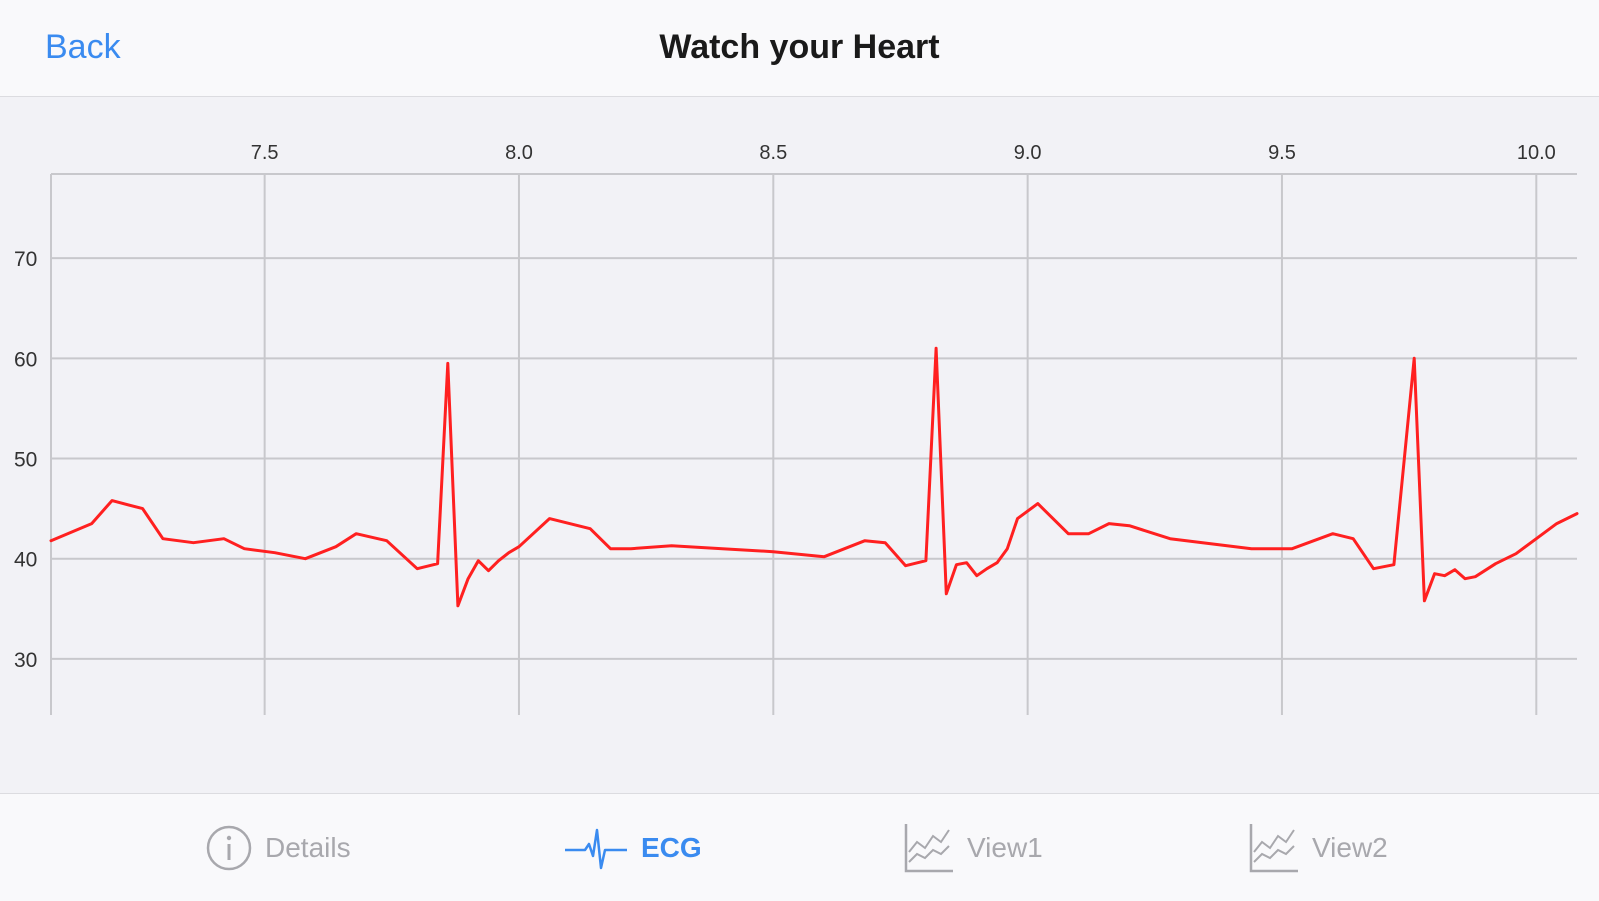  What do you see at coordinates (25, 660) in the screenshot?
I see `y-tick-label: 30` at bounding box center [25, 660].